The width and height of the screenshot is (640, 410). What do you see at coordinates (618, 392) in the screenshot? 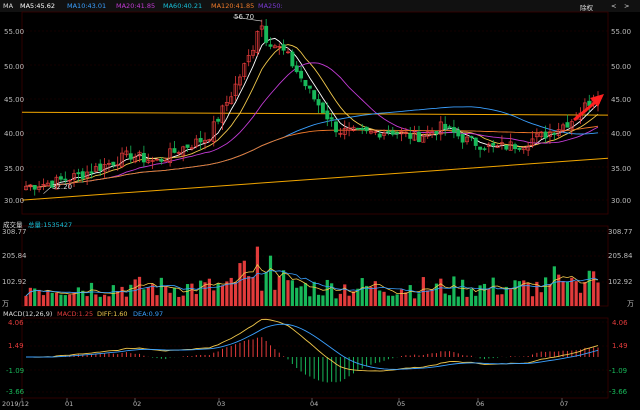
I see `macd-right-3: -3.66` at bounding box center [618, 392].